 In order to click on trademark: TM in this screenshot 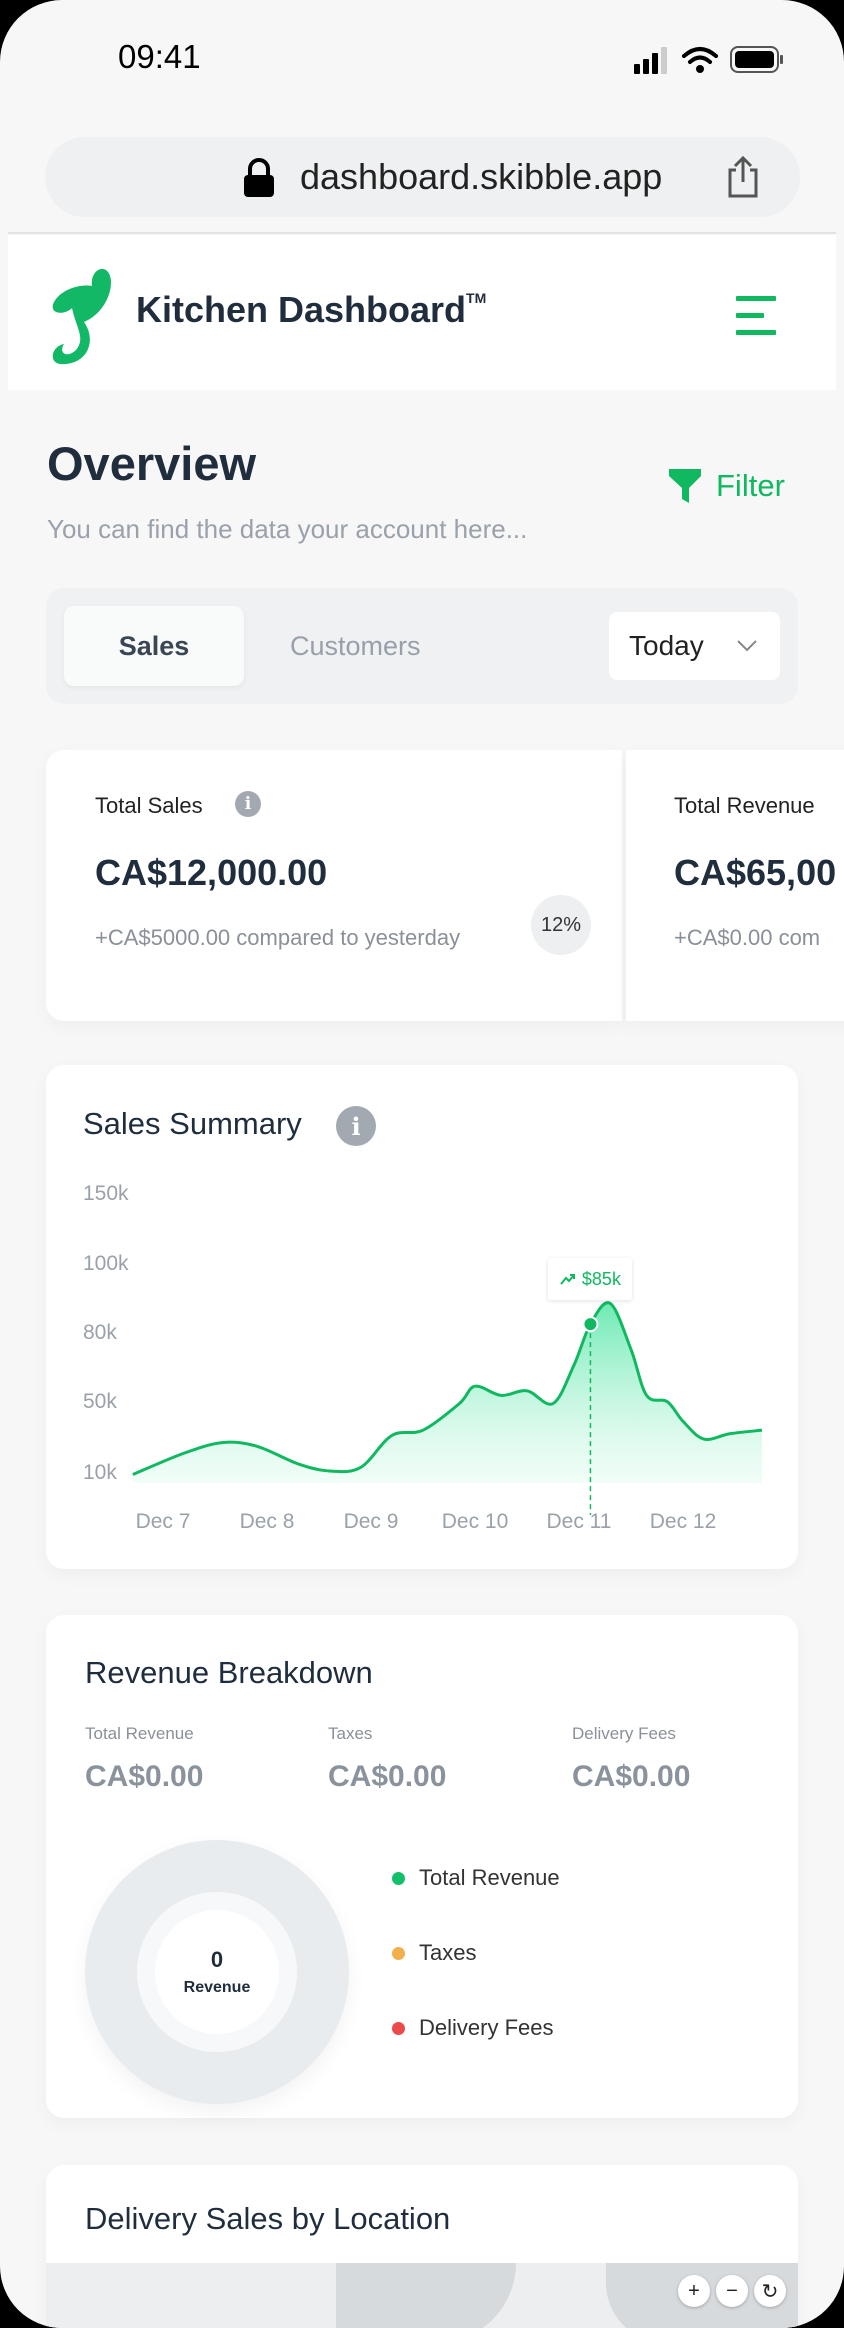, I will do `click(476, 298)`.